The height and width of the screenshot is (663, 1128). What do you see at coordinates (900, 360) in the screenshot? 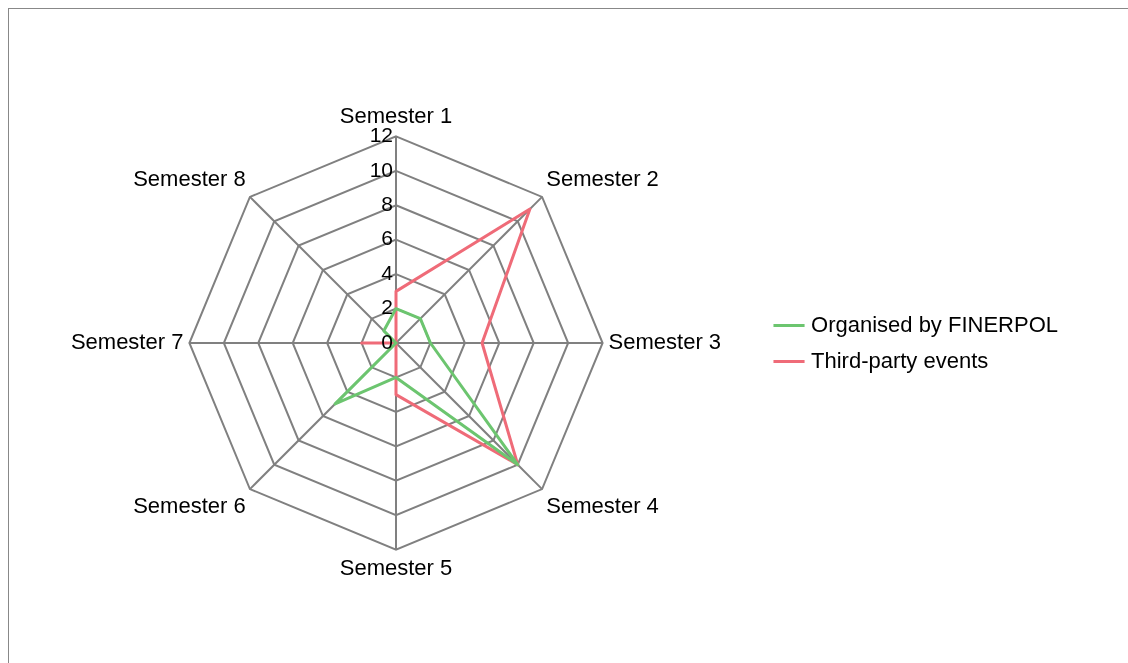
I see `legend-label: Third-party events` at bounding box center [900, 360].